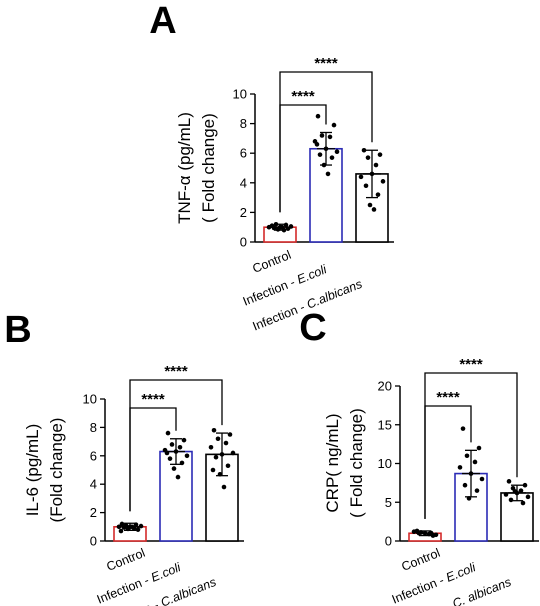 This screenshot has width=540, height=606. I want to click on y-tick-label: 15, so click(385, 424).